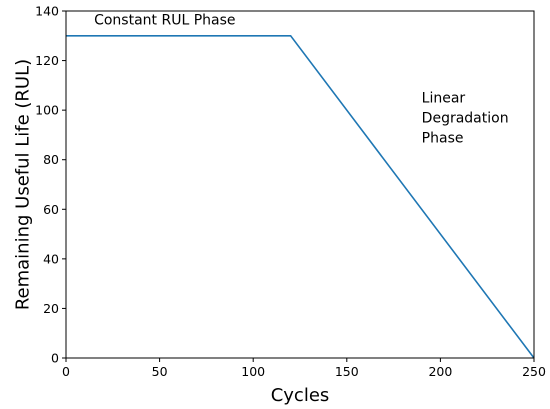 The width and height of the screenshot is (550, 409). Describe the element at coordinates (444, 99) in the screenshot. I see `annotation-line: Linear` at that location.